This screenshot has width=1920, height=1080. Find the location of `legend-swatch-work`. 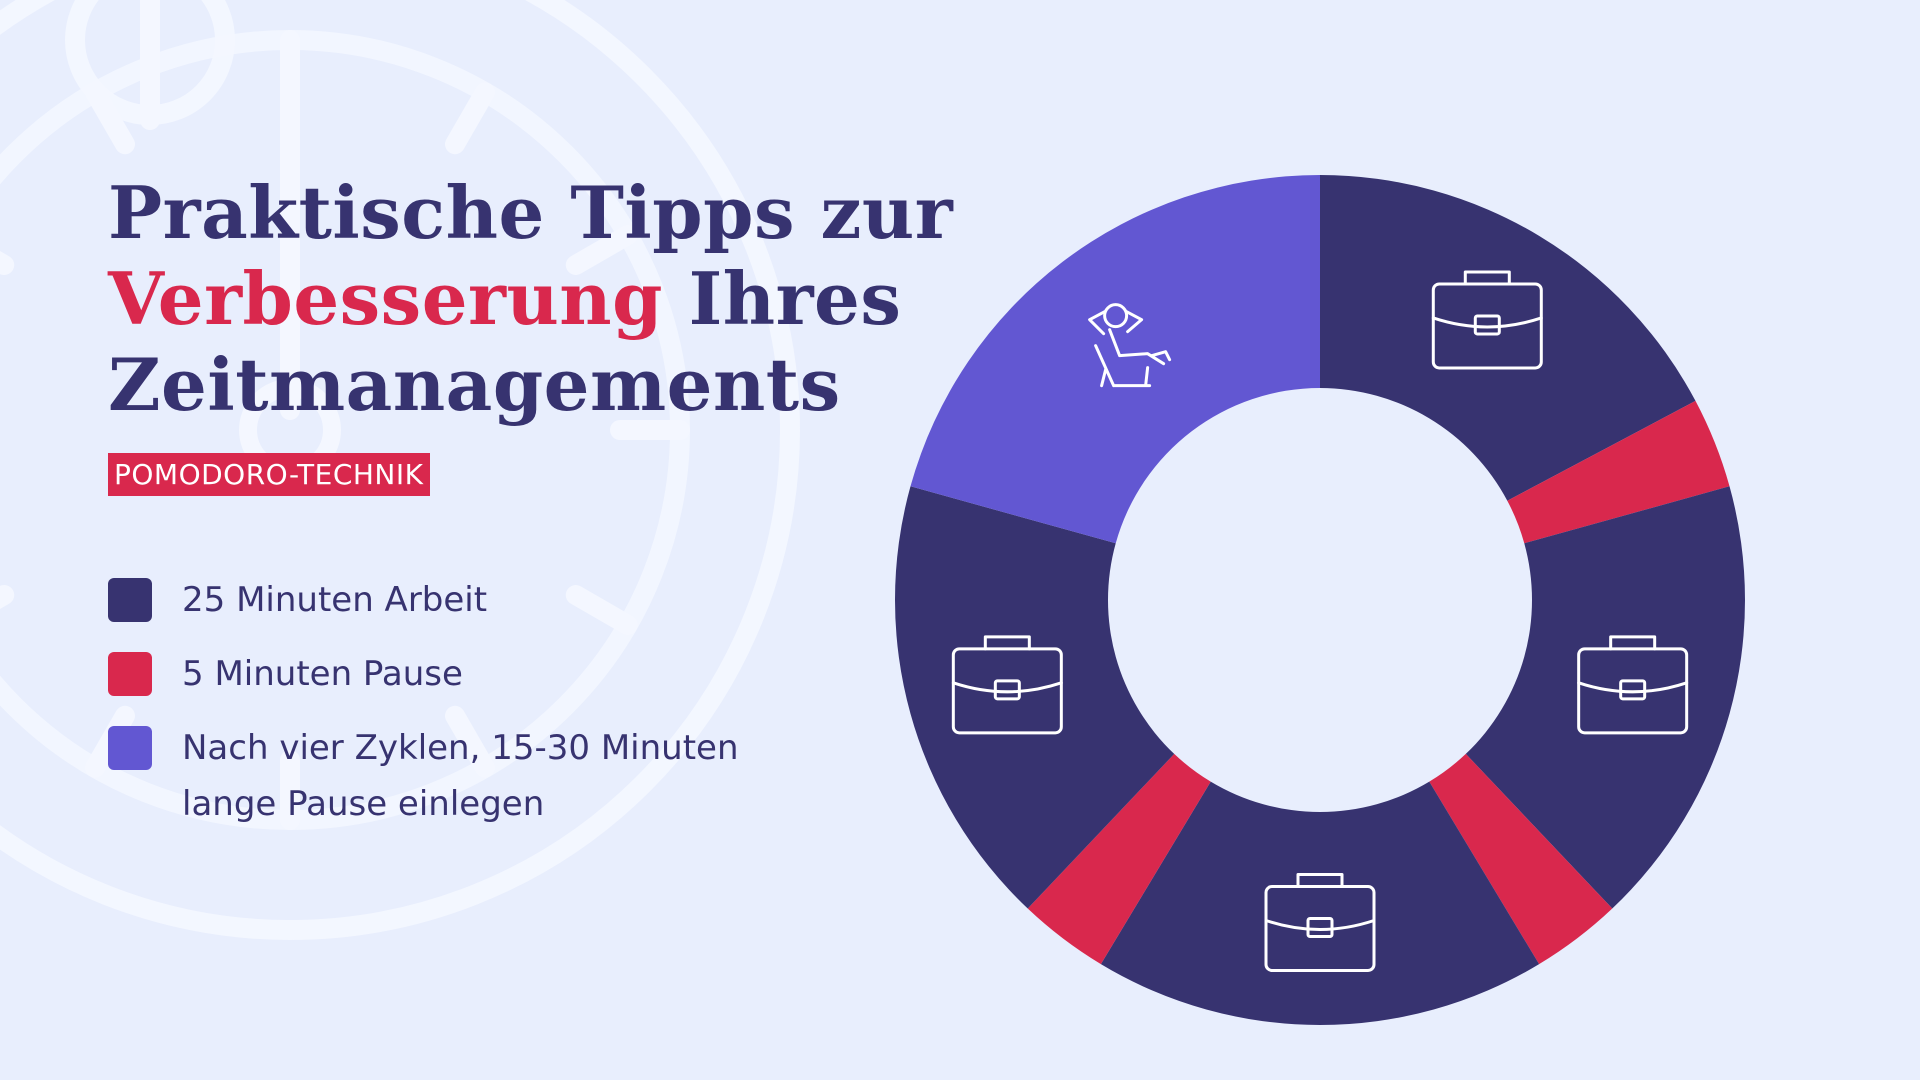

legend-swatch-work is located at coordinates (130, 600).